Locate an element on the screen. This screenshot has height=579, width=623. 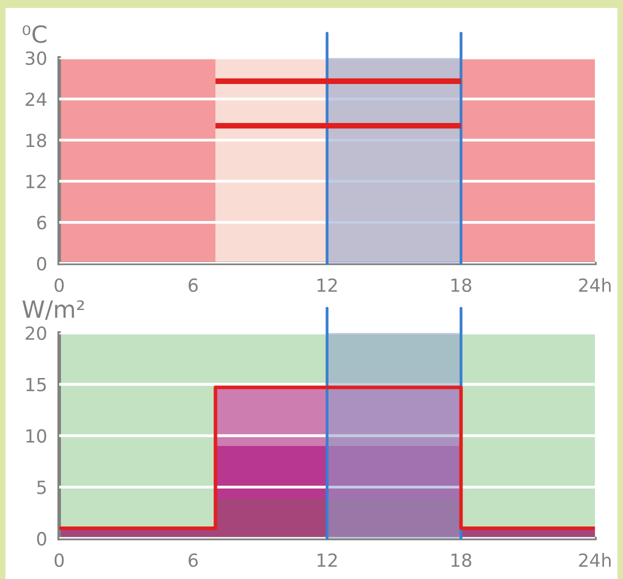
y-tick-label: 6 is located at coordinates (41, 223).